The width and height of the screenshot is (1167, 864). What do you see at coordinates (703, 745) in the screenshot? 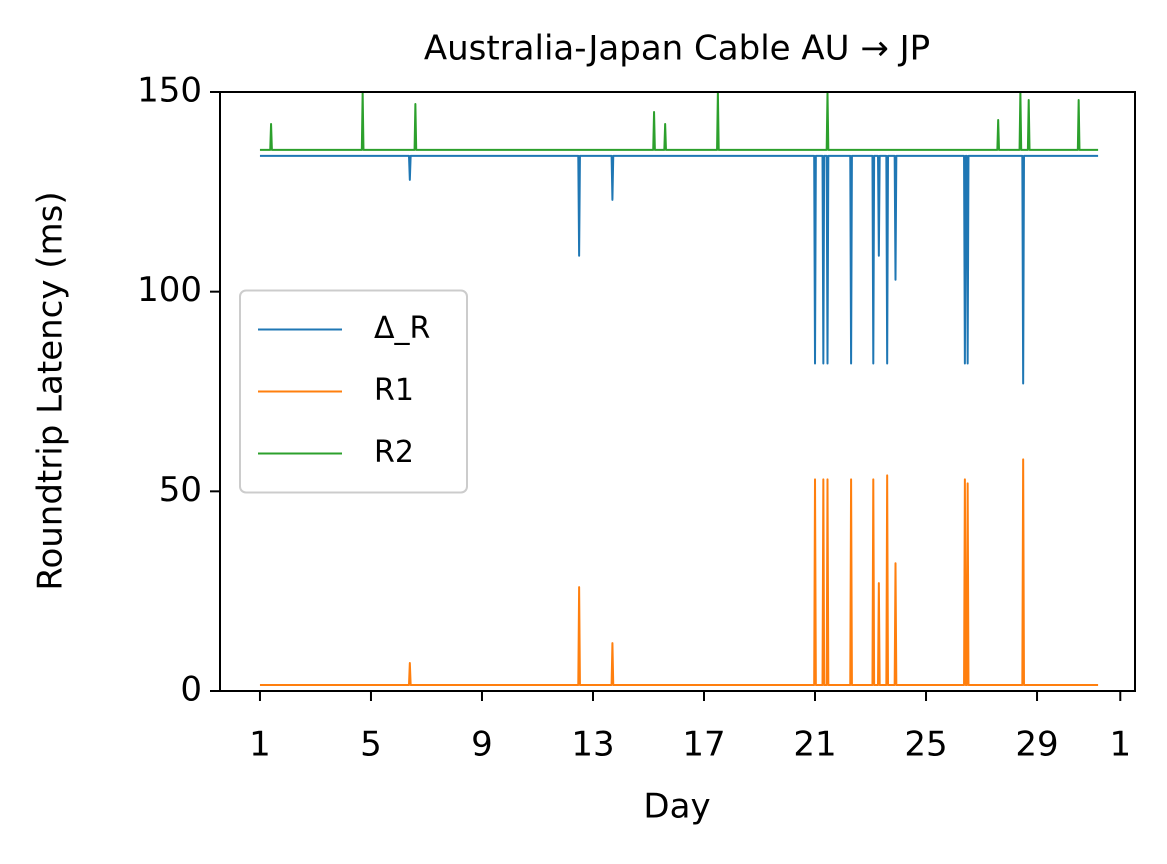
I see `x-tick-label: 17` at bounding box center [703, 745].